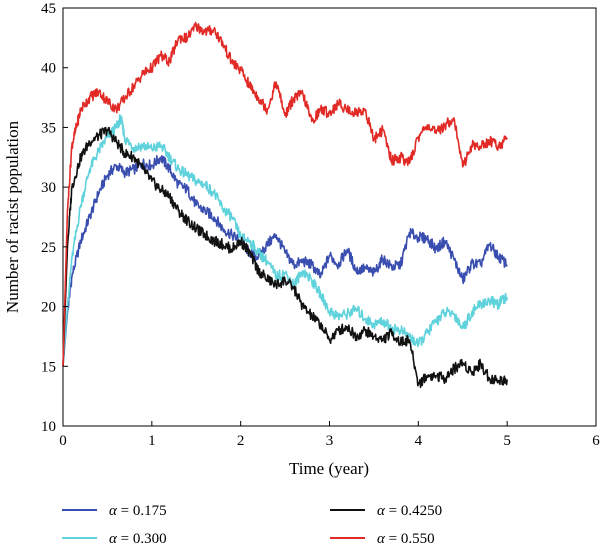  I want to click on y-tick-label: 35, so click(48, 128).